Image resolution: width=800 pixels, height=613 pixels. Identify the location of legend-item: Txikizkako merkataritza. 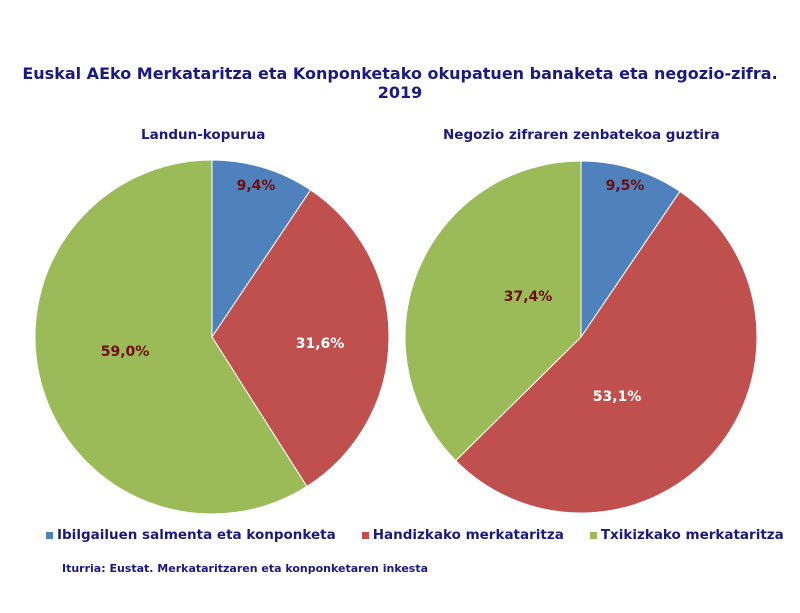
(686, 535).